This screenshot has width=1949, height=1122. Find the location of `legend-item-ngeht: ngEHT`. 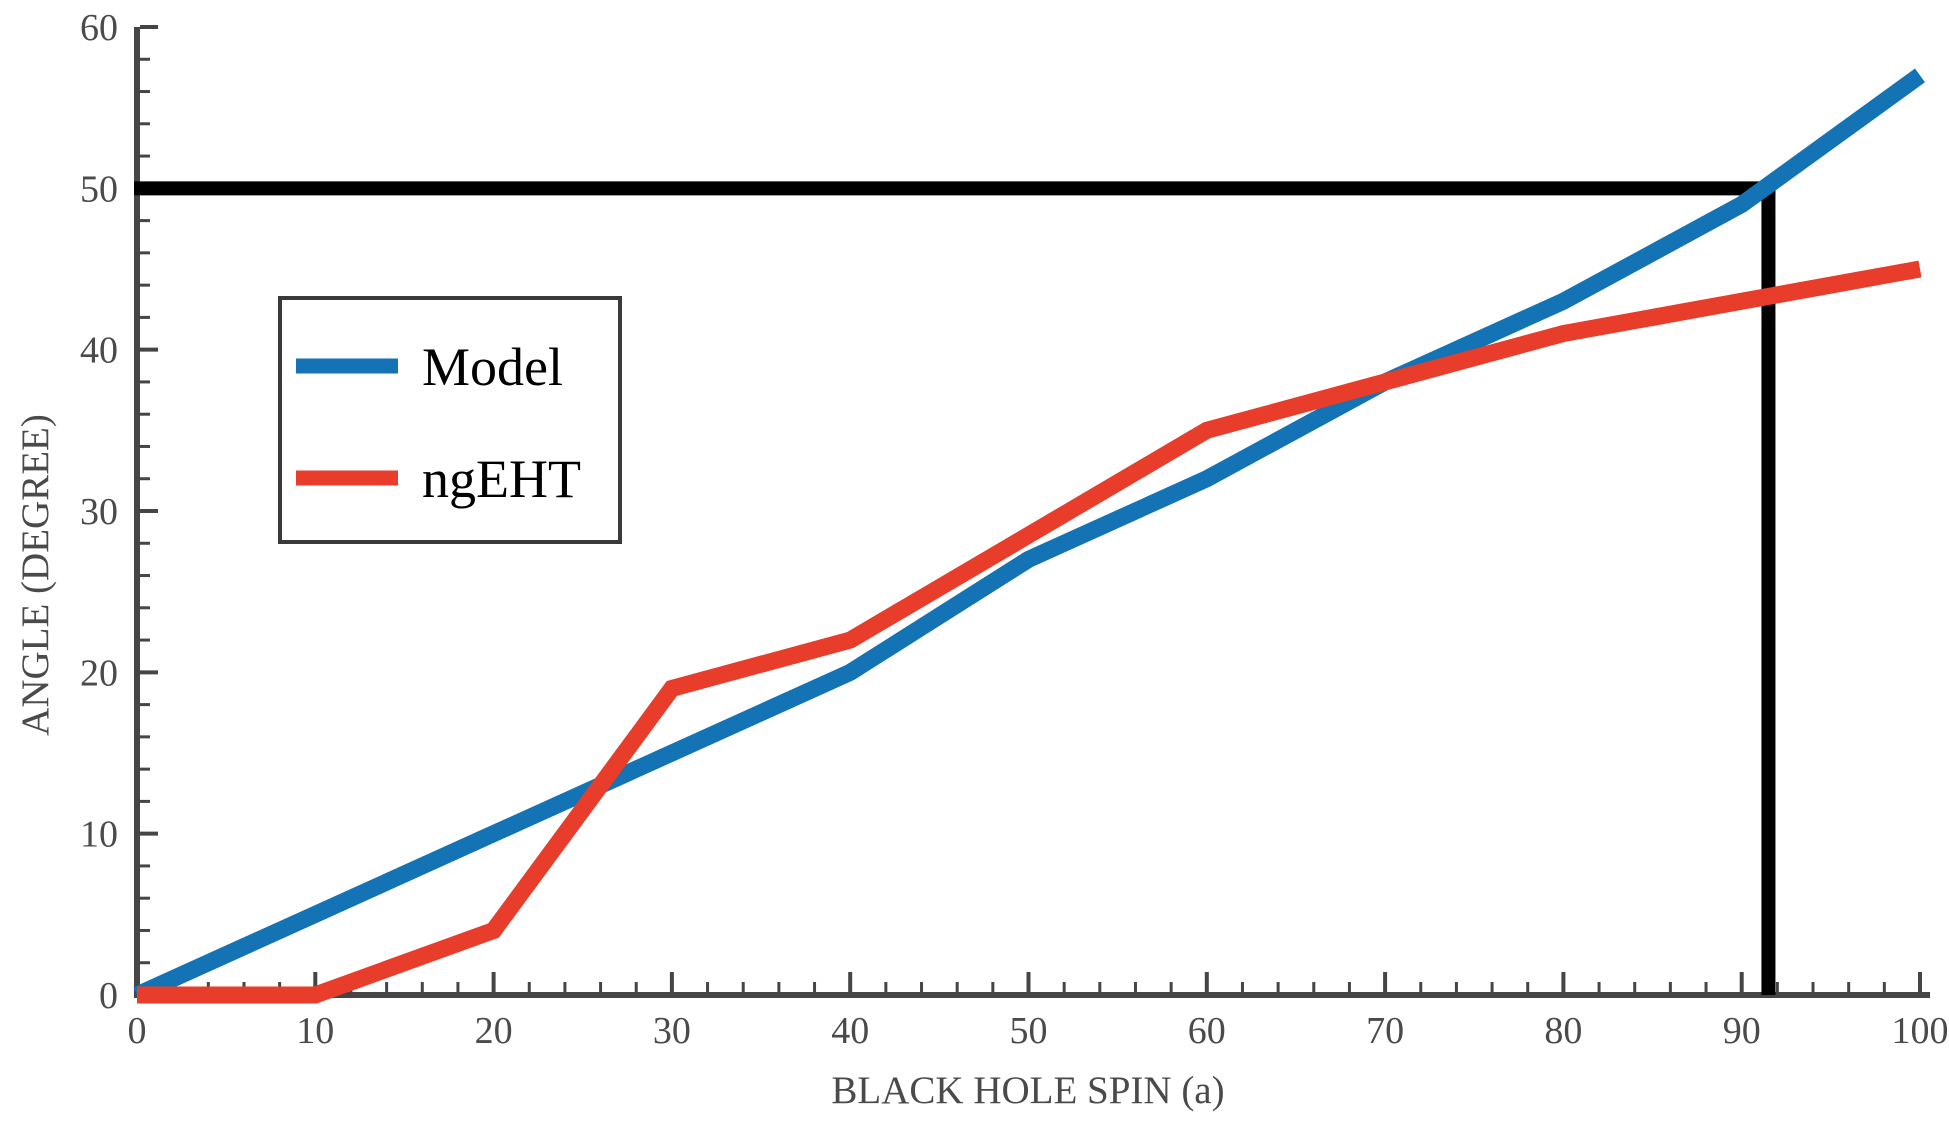

legend-item-ngeht: ngEHT is located at coordinates (438, 479).